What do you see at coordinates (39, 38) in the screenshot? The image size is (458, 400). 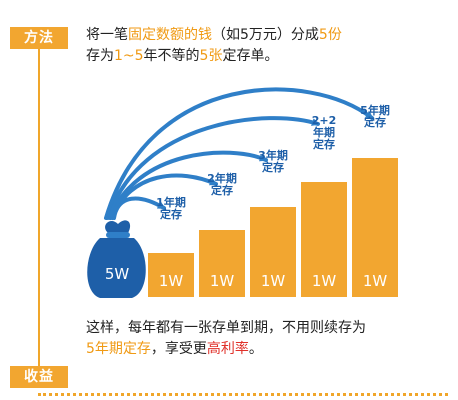 I see `method-tag: 方法` at bounding box center [39, 38].